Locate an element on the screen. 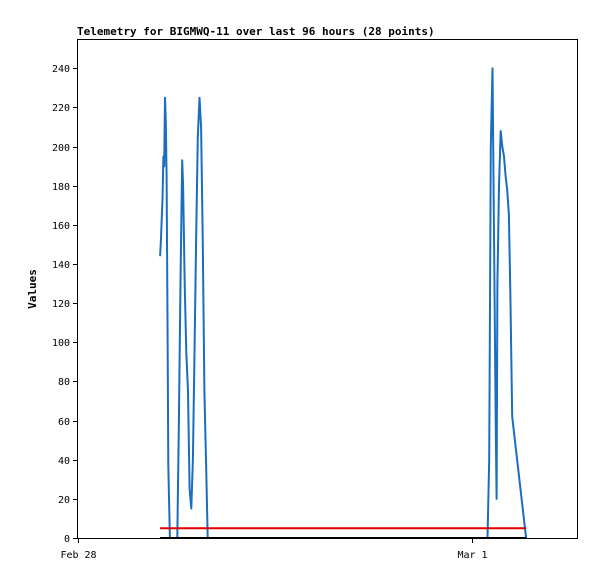 The height and width of the screenshot is (579, 597). y-tick-label: 20 is located at coordinates (64, 500).